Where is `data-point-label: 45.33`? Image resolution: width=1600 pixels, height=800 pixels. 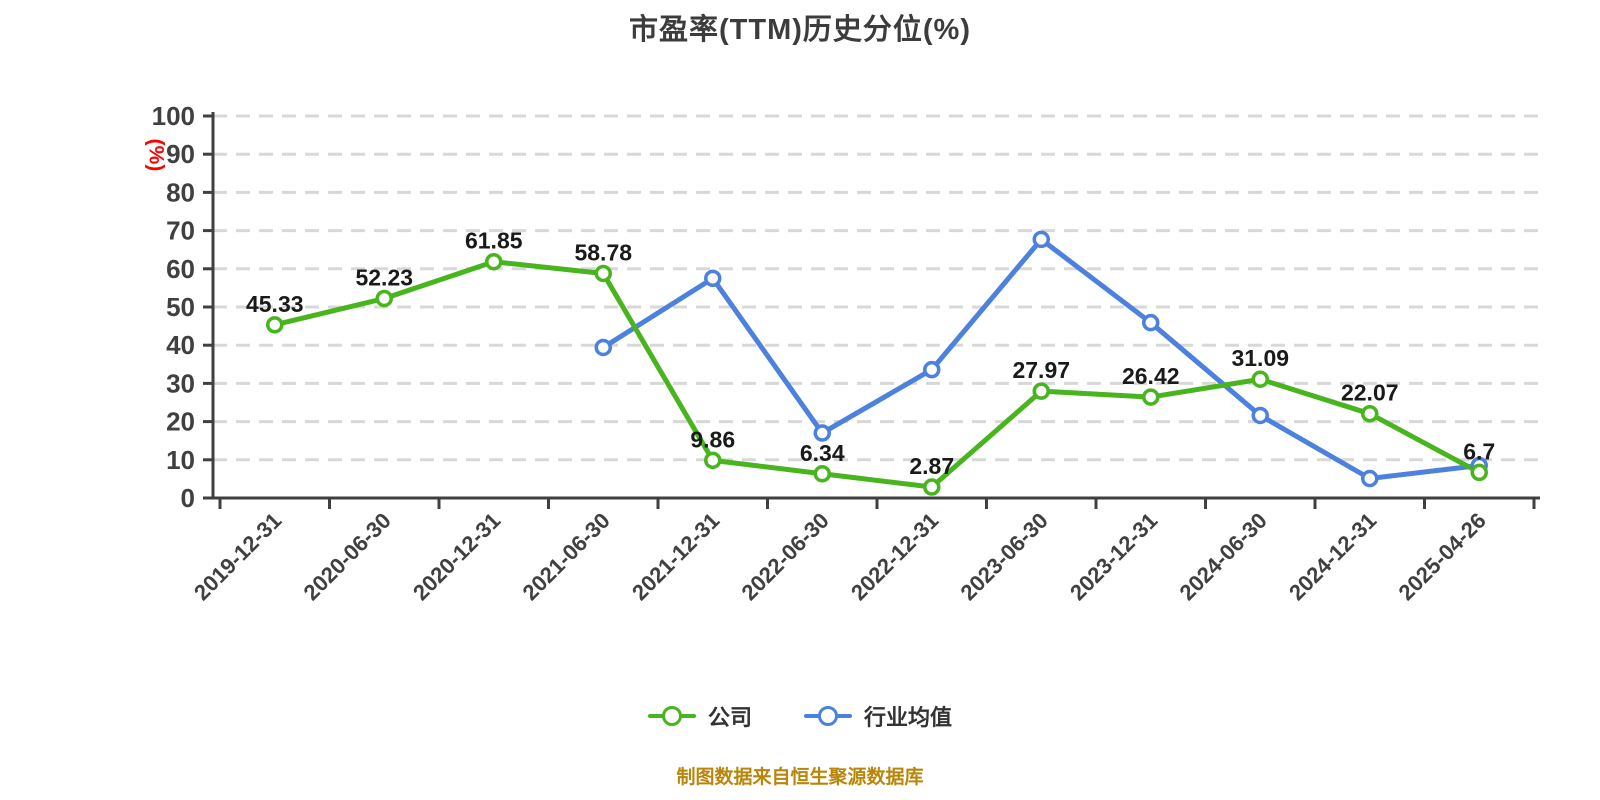 data-point-label: 45.33 is located at coordinates (275, 304).